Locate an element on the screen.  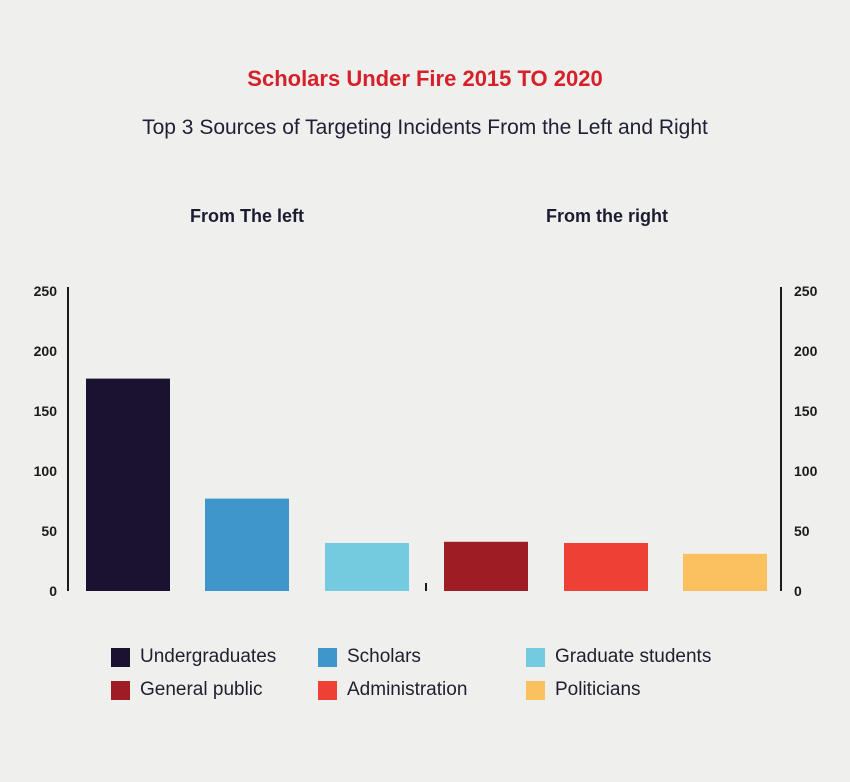
group-label-right: From the right is located at coordinates (607, 216).